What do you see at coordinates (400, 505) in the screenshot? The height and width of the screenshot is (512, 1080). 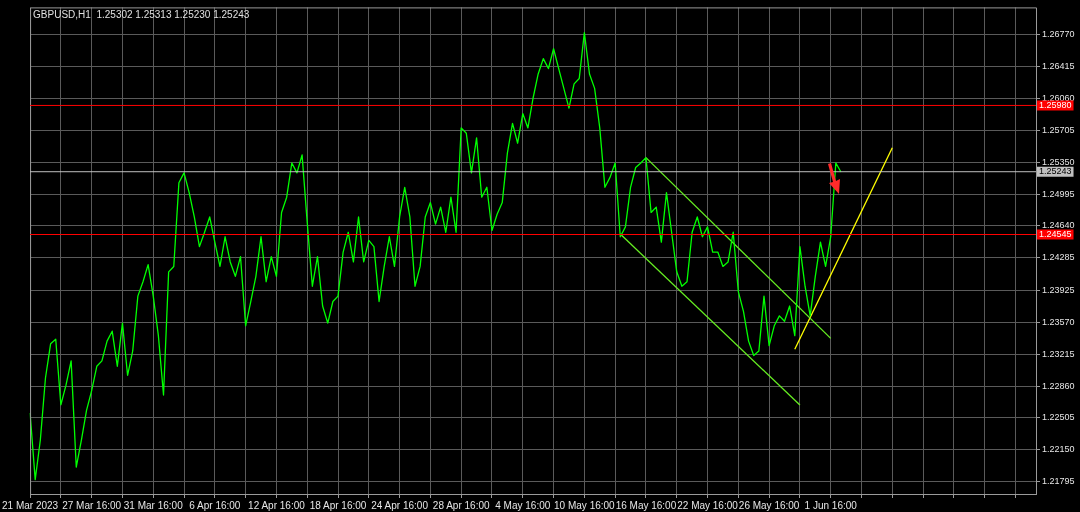 I see `x-tick-label: 24 Apr 16:00` at bounding box center [400, 505].